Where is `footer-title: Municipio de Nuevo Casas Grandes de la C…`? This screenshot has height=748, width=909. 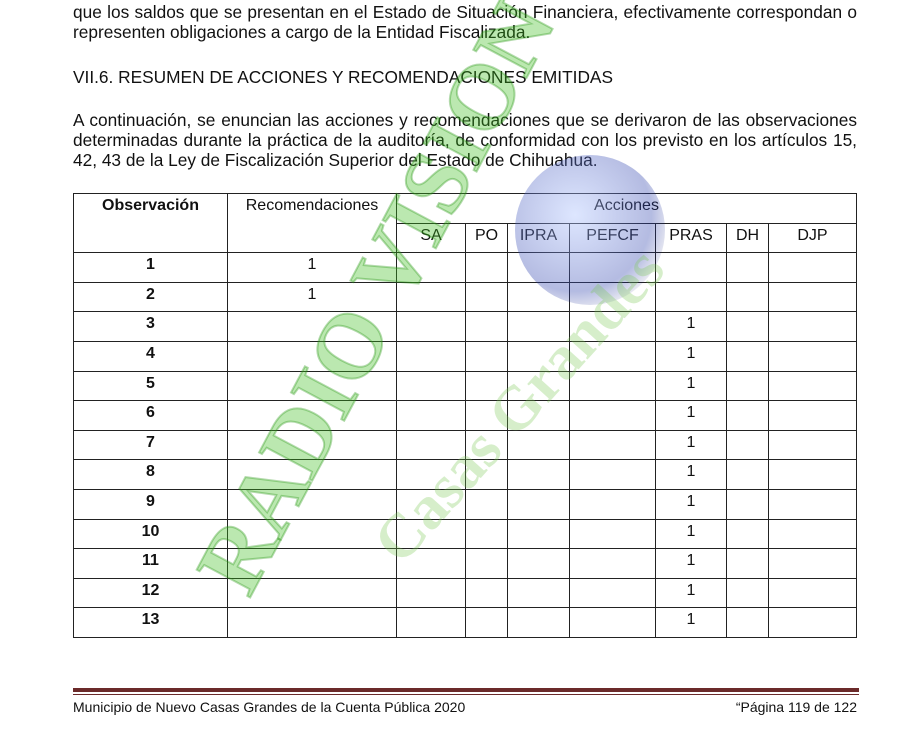
footer-title: Municipio de Nuevo Casas Grandes de la C… is located at coordinates (269, 707).